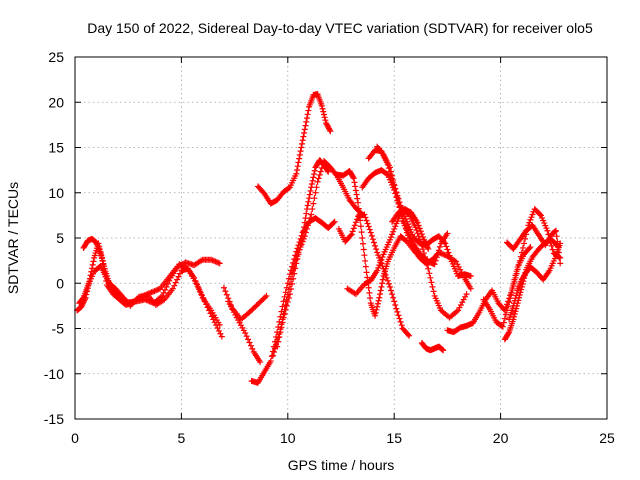 The width and height of the screenshot is (640, 480). What do you see at coordinates (56, 193) in the screenshot?
I see `y-tick-label: 10` at bounding box center [56, 193].